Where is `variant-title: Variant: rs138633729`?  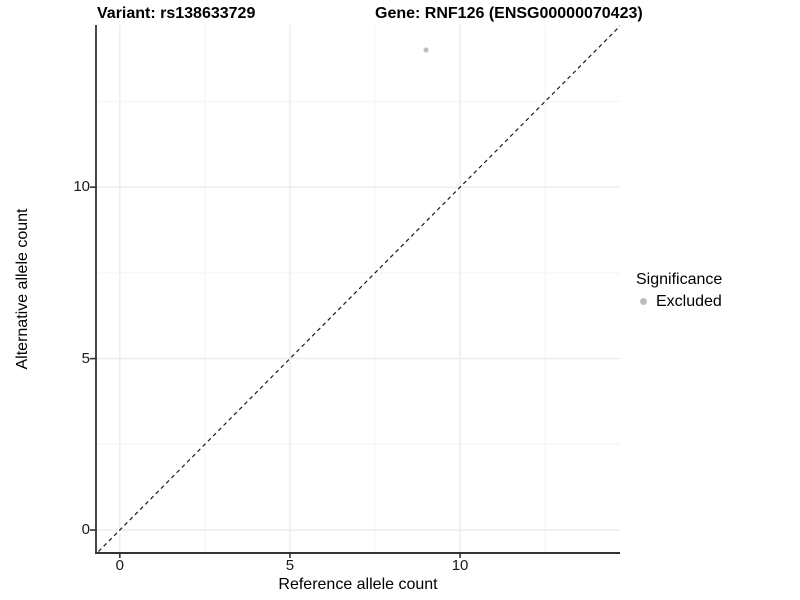 variant-title: Variant: rs138633729 is located at coordinates (176, 13).